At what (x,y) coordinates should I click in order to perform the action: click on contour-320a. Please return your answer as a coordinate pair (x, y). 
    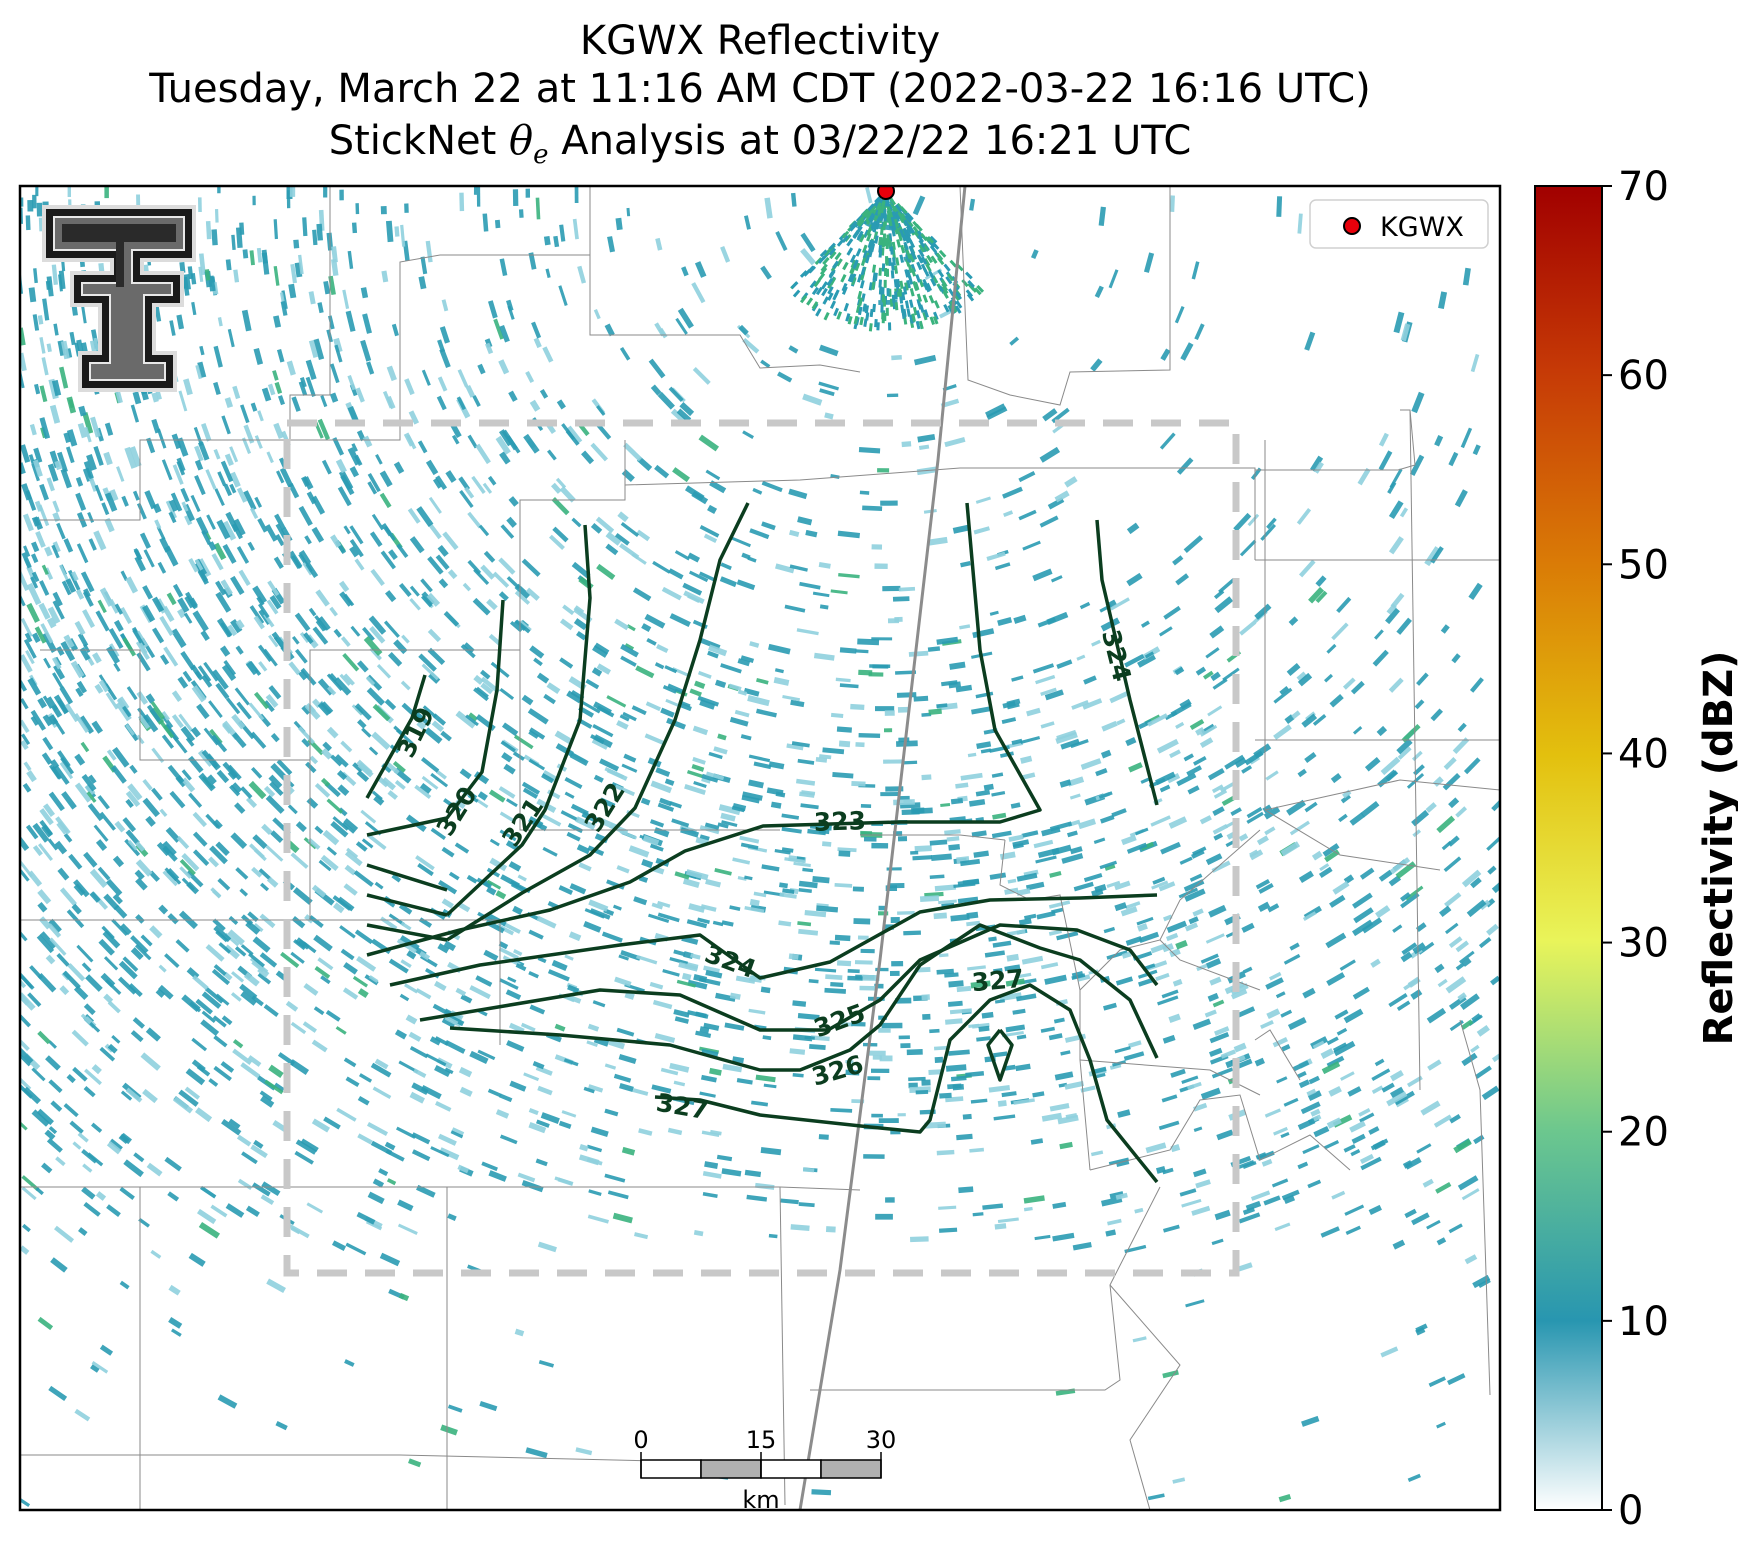
    Looking at the image, I should click on (435, 718).